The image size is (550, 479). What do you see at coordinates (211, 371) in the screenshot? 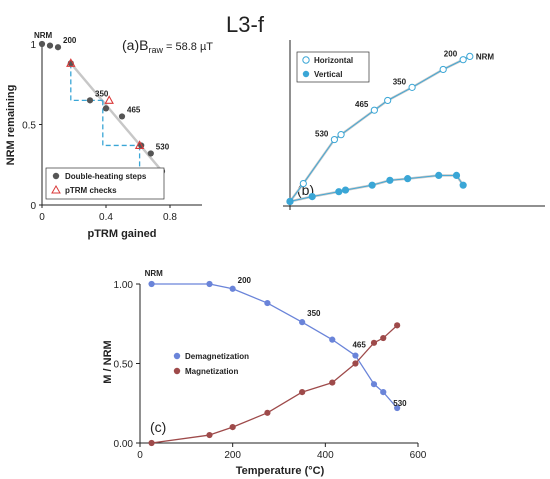
I see `panel-c-legend-label-1: Magnetization` at bounding box center [211, 371].